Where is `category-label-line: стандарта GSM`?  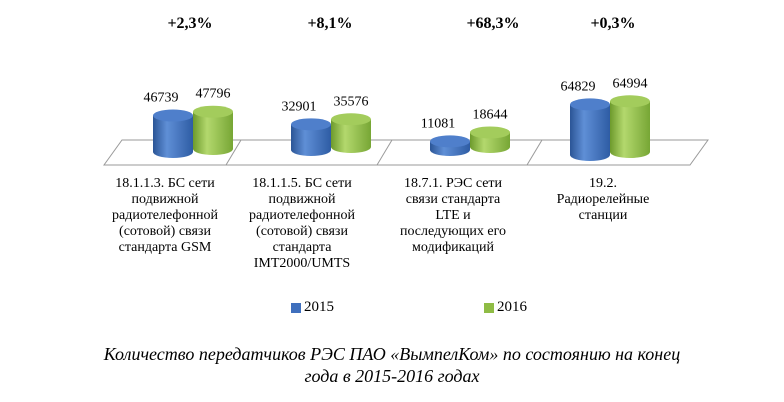 category-label-line: стандарта GSM is located at coordinates (165, 247).